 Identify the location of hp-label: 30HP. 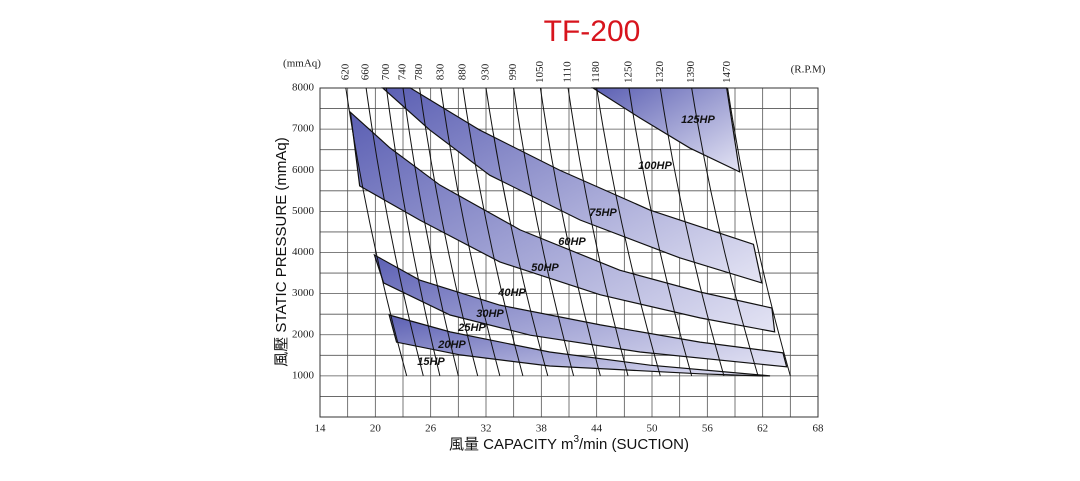
(490, 314).